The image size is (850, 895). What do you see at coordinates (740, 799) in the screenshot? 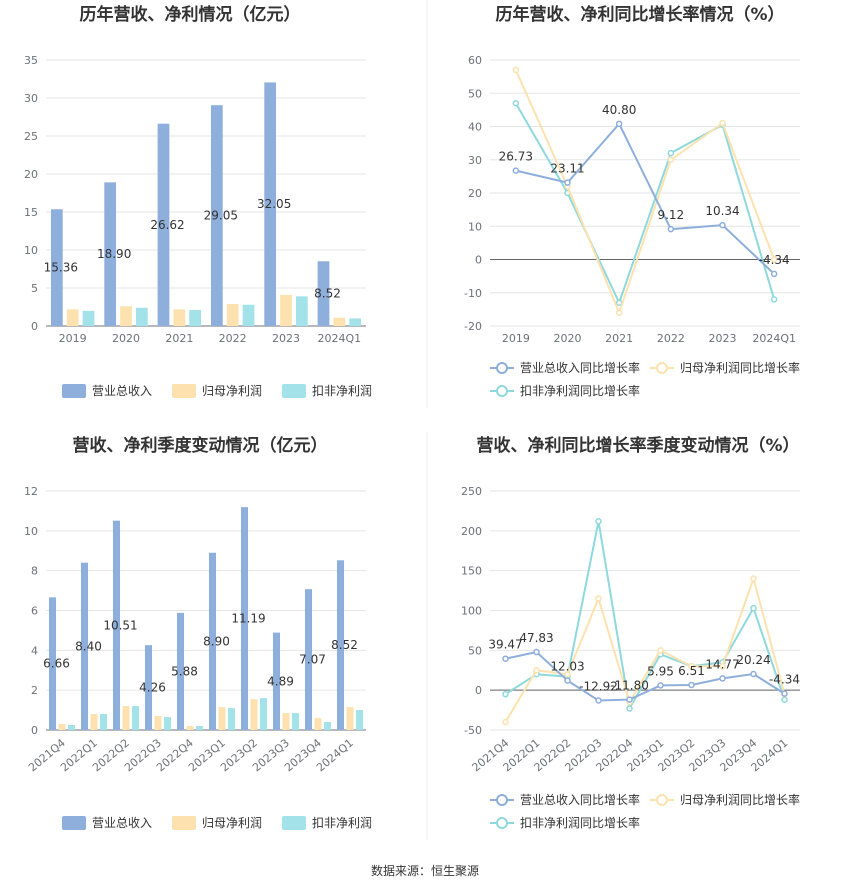
I see `legend-label: 归母净利润同比增长率` at bounding box center [740, 799].